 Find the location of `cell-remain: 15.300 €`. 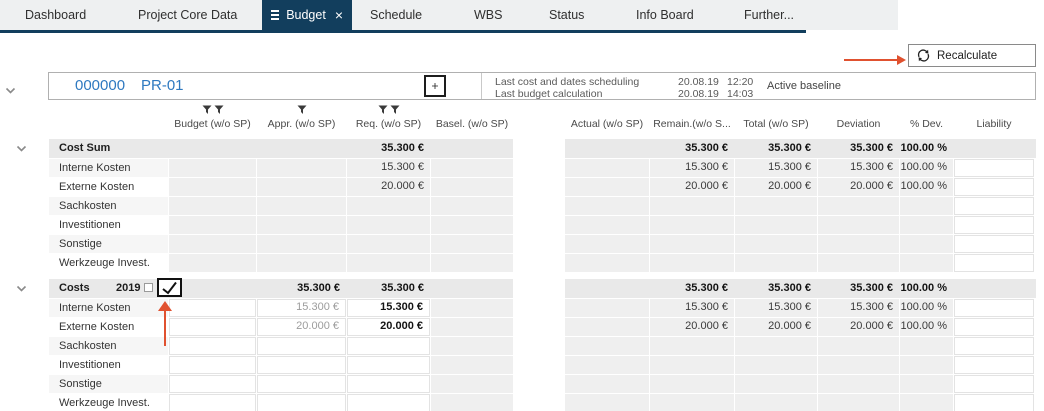

cell-remain: 15.300 € is located at coordinates (692, 168).